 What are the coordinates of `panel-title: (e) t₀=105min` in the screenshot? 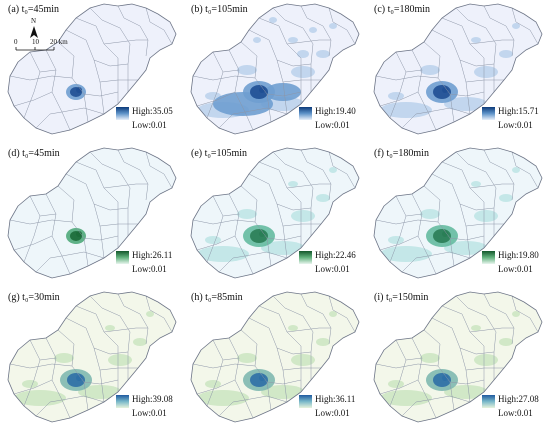 It's located at (219, 153).